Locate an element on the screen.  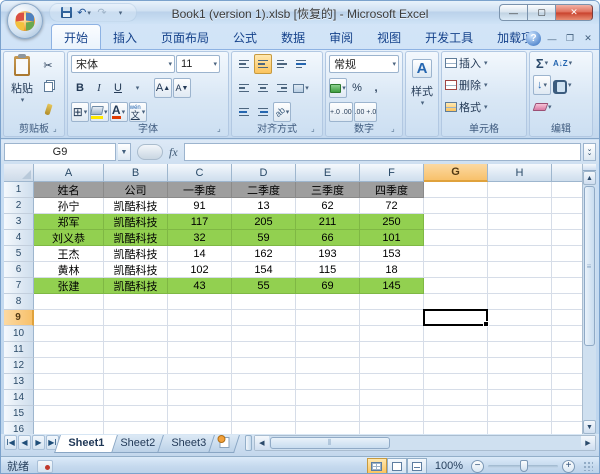
row-header-14: 14 is located at coordinates (19, 398).